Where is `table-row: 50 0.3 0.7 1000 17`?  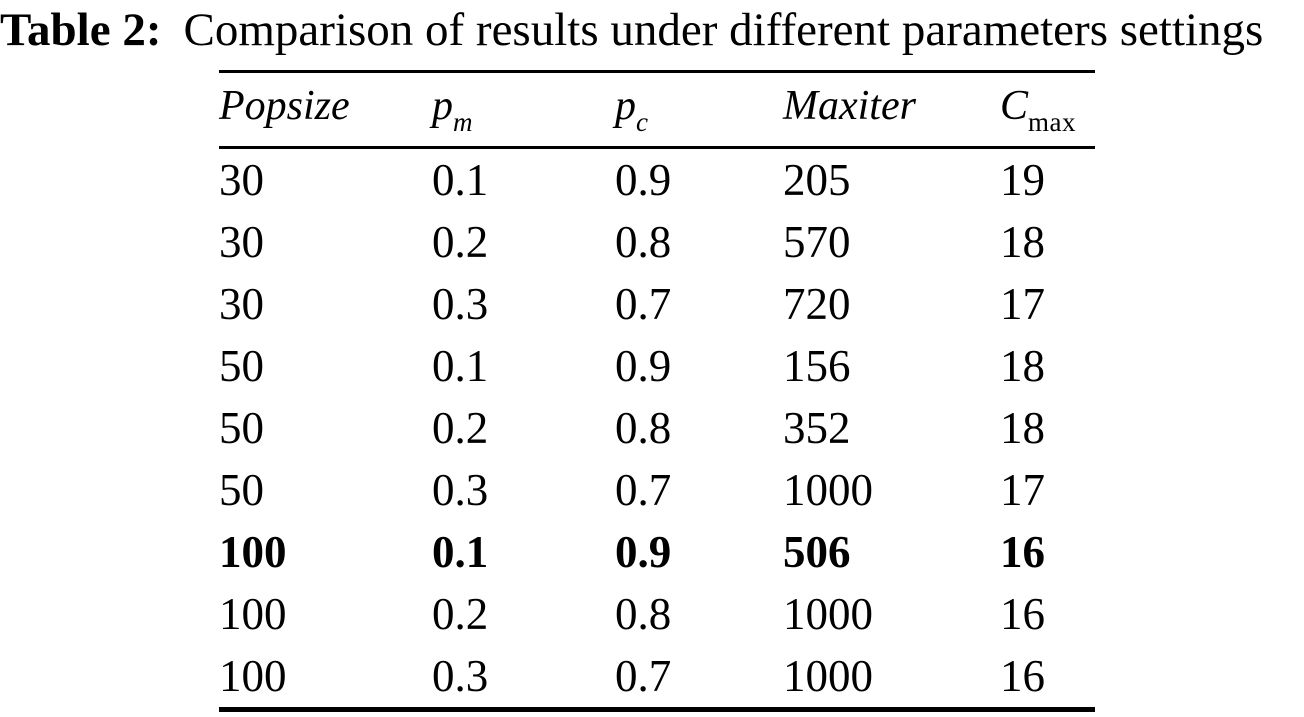
table-row: 50 0.3 0.7 1000 17 is located at coordinates (657, 490).